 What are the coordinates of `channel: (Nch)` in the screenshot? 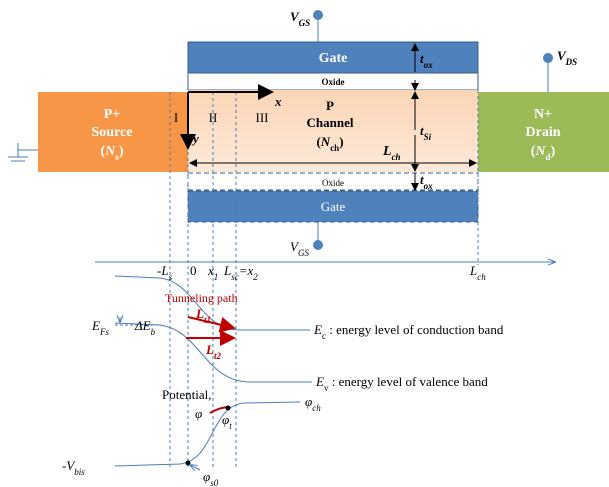 It's located at (329, 143).